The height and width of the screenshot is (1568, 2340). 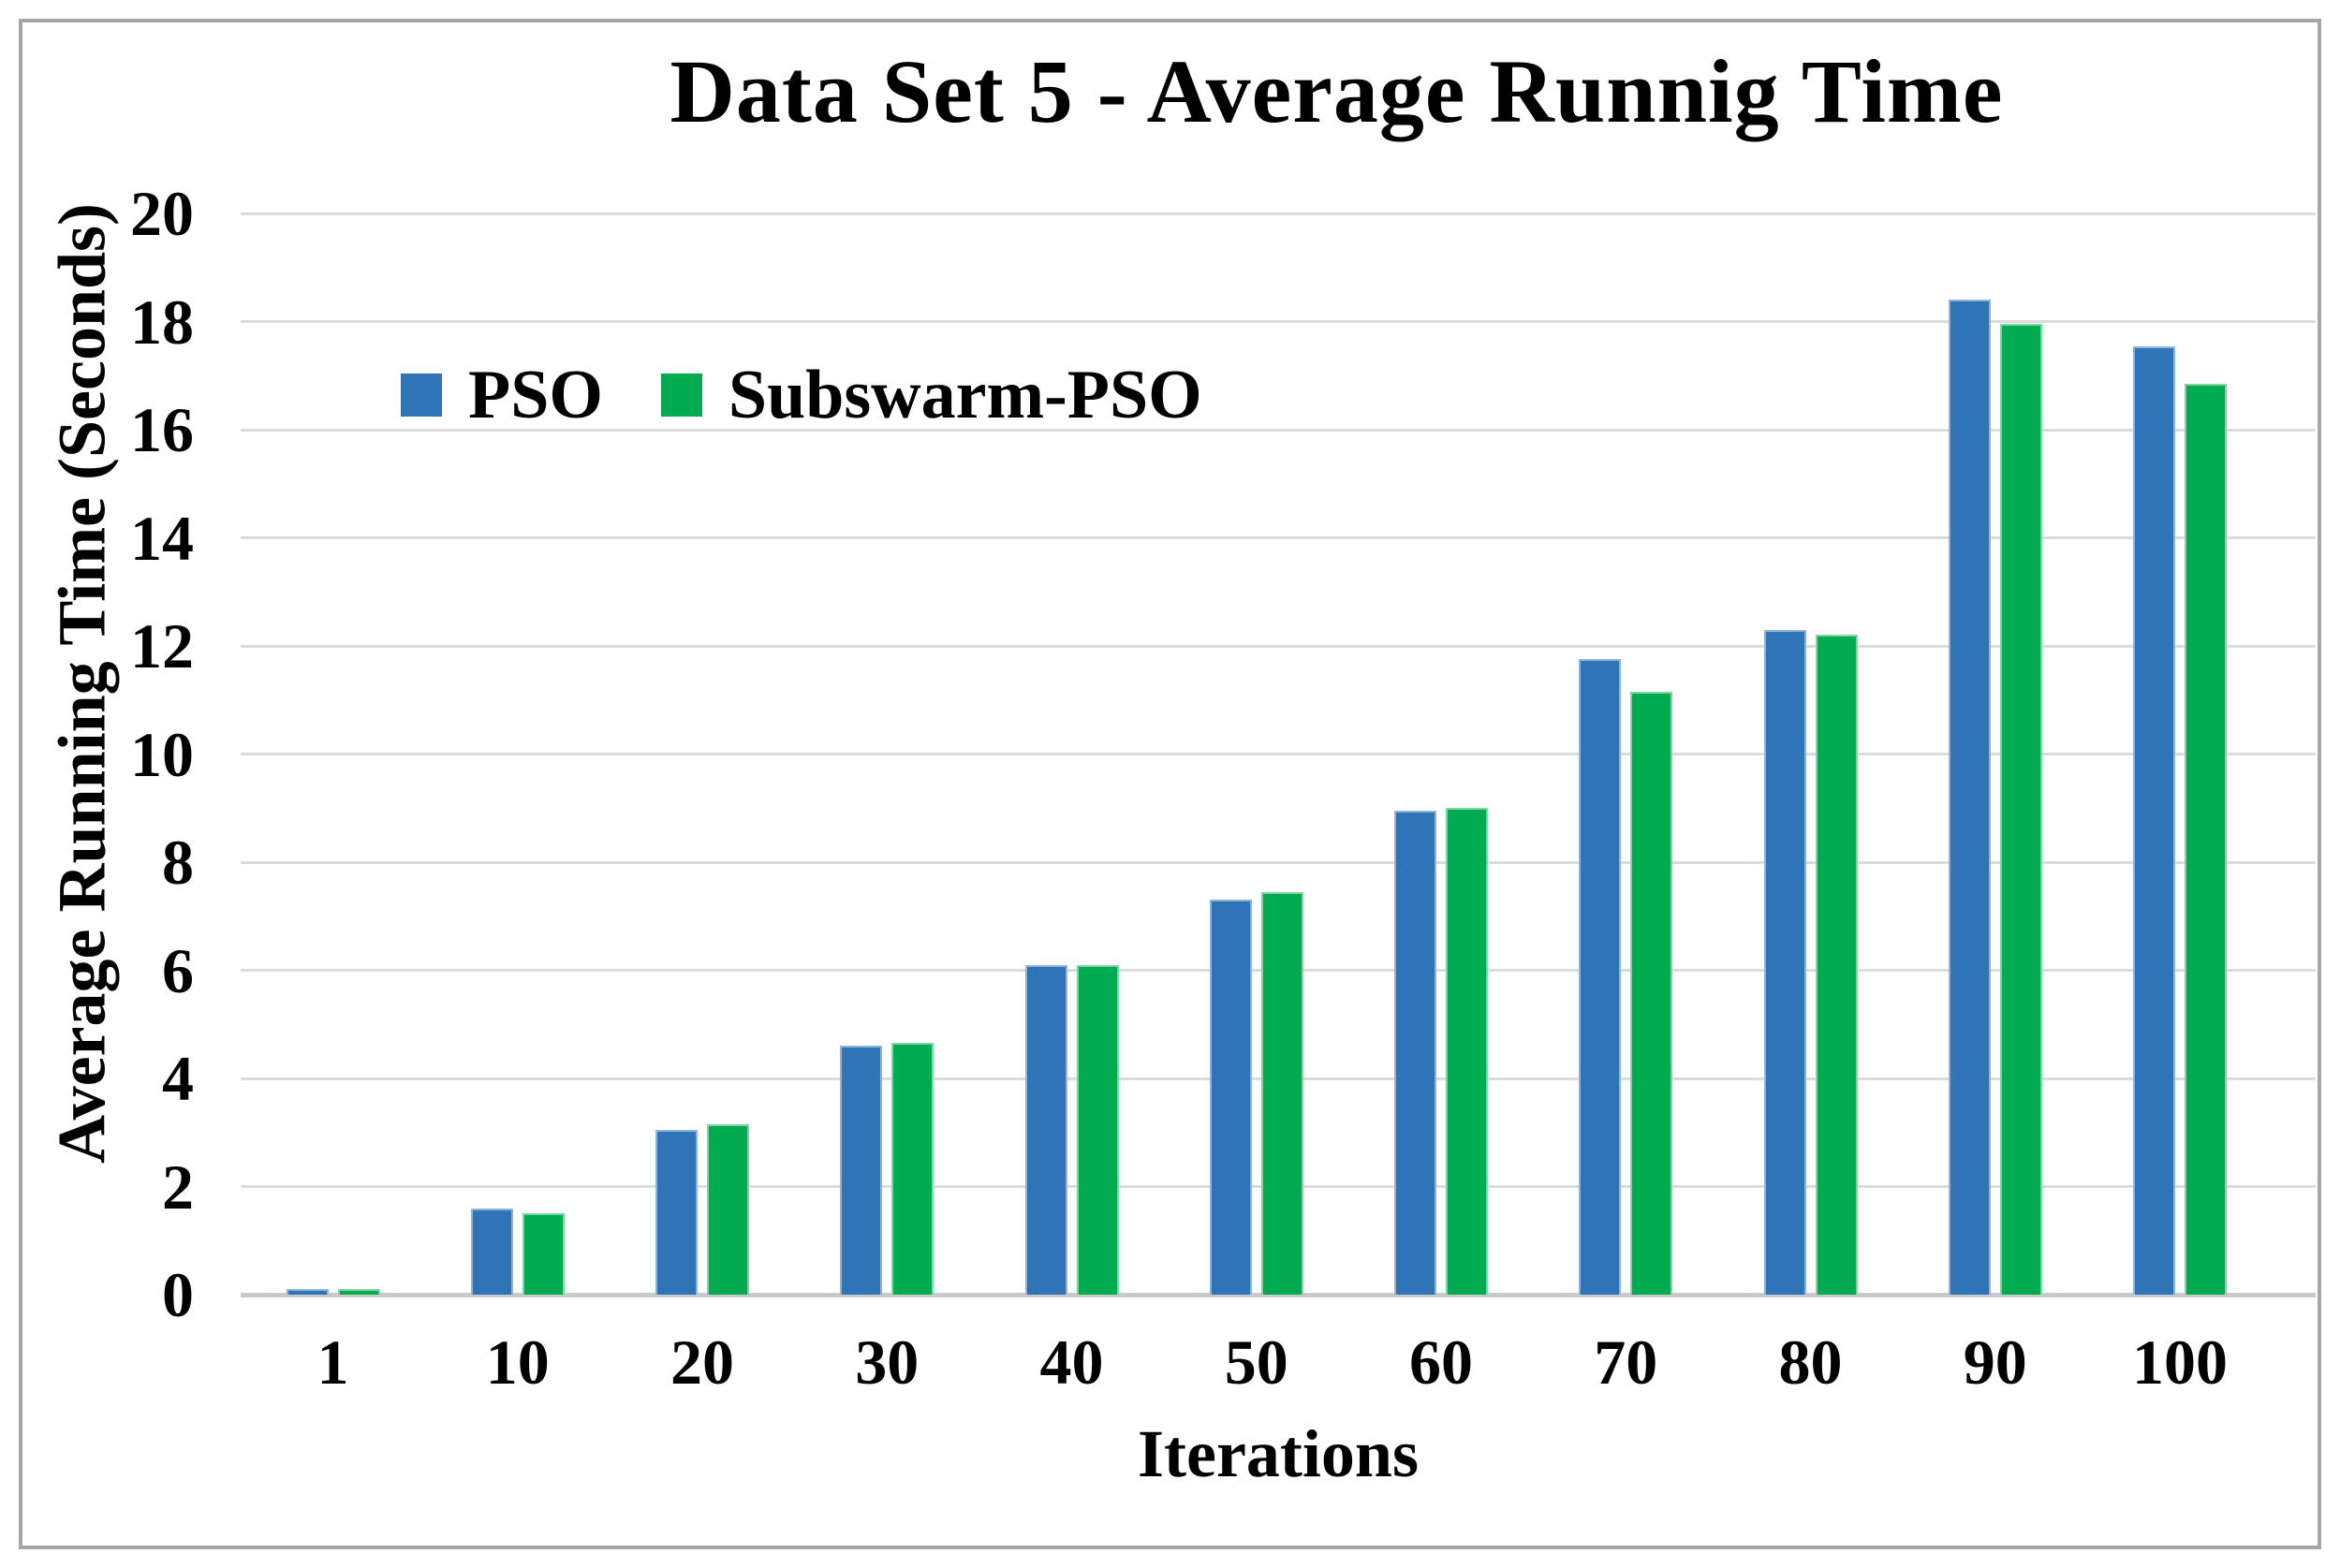 I want to click on x-tick-label-10: 10, so click(x=517, y=1362).